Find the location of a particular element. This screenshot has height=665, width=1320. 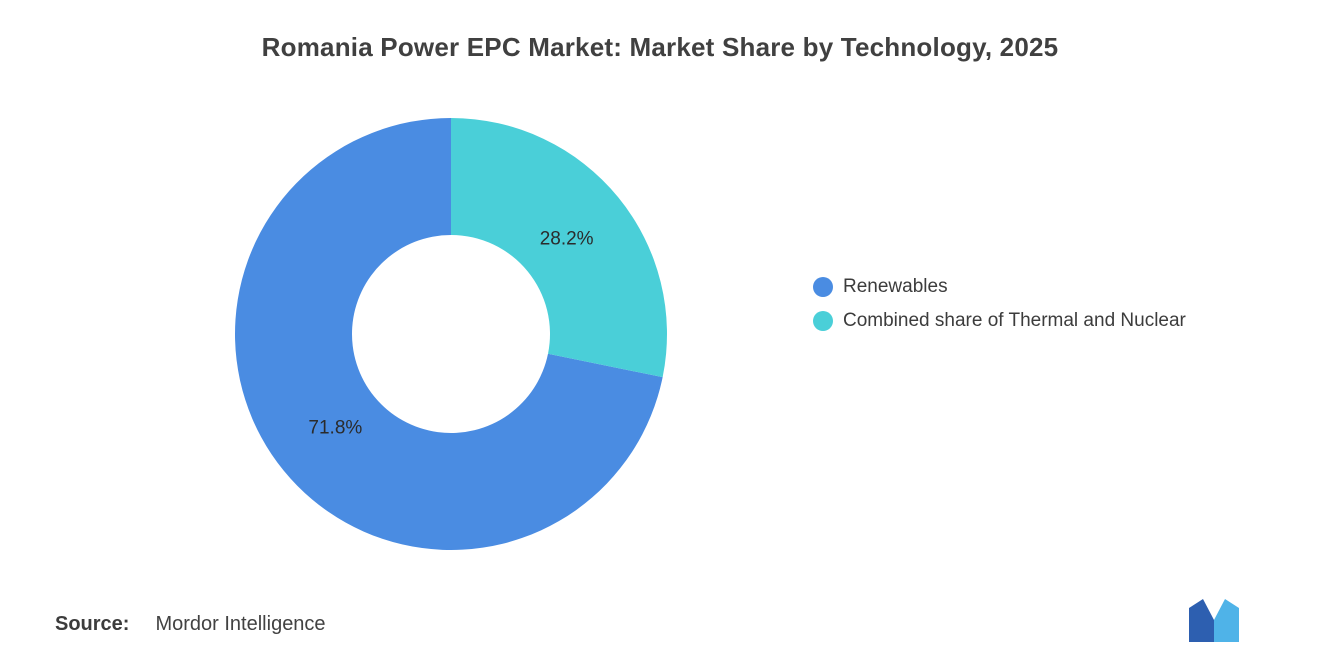

slice-value-label-0: 71.8% is located at coordinates (335, 427).